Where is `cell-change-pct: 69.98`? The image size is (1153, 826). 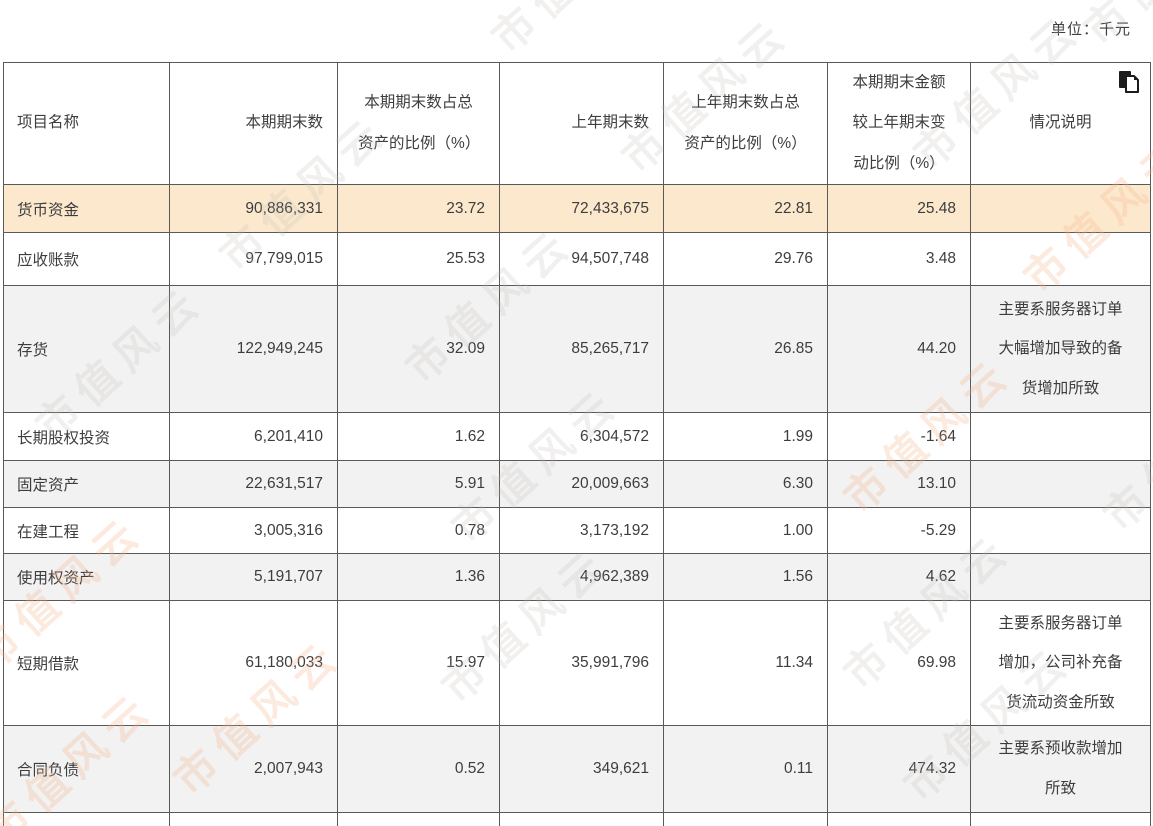 cell-change-pct: 69.98 is located at coordinates (899, 663).